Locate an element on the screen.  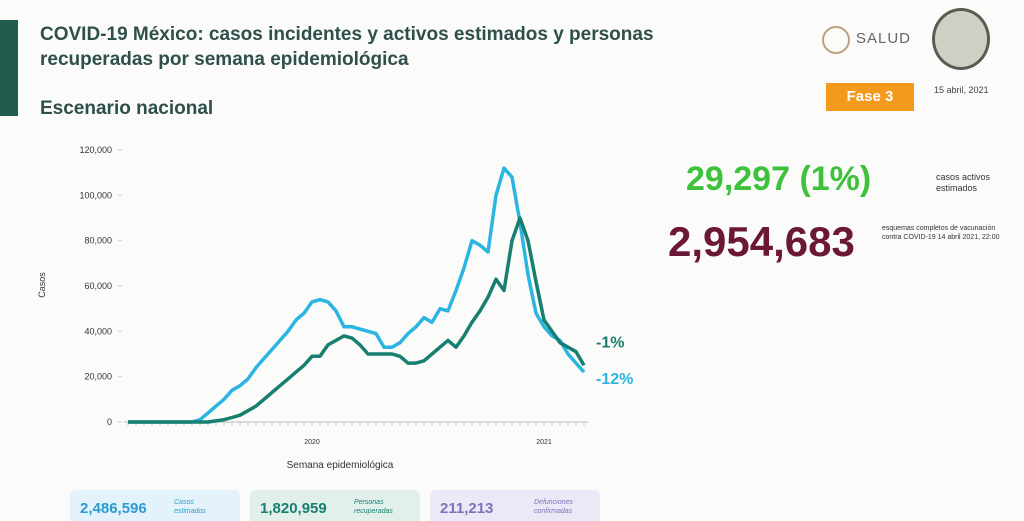
active-cases: 29,297 (1%) is located at coordinates (779, 179).